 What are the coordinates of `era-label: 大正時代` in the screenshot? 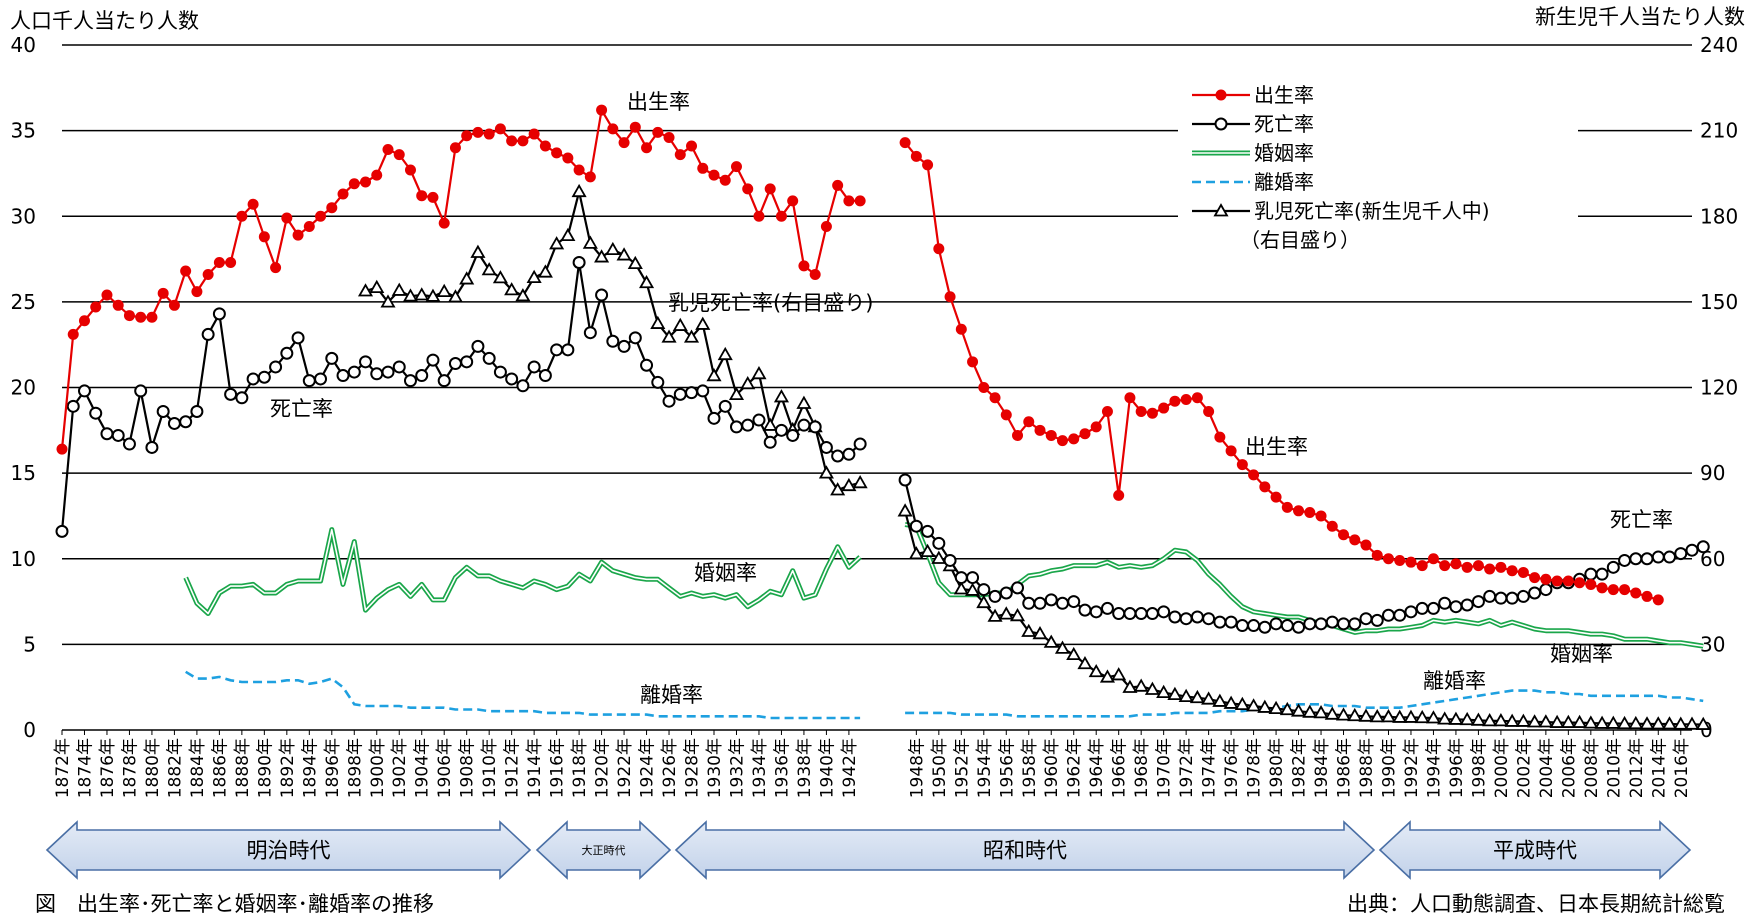 It's located at (604, 850).